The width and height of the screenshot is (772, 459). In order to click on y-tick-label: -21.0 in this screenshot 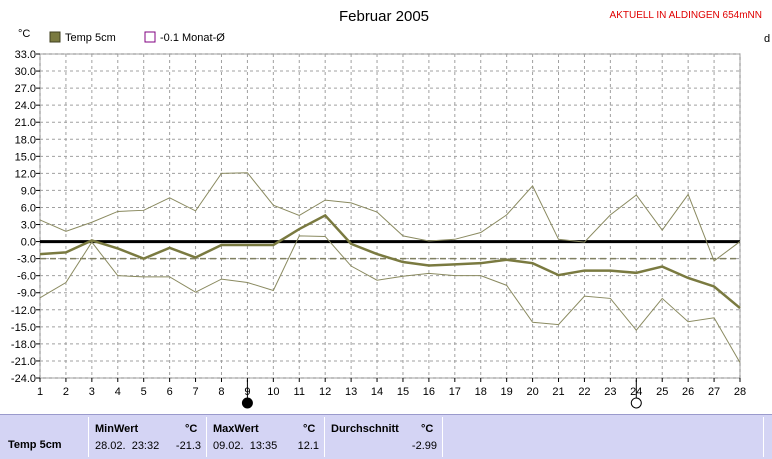, I will do `click(23, 362)`.